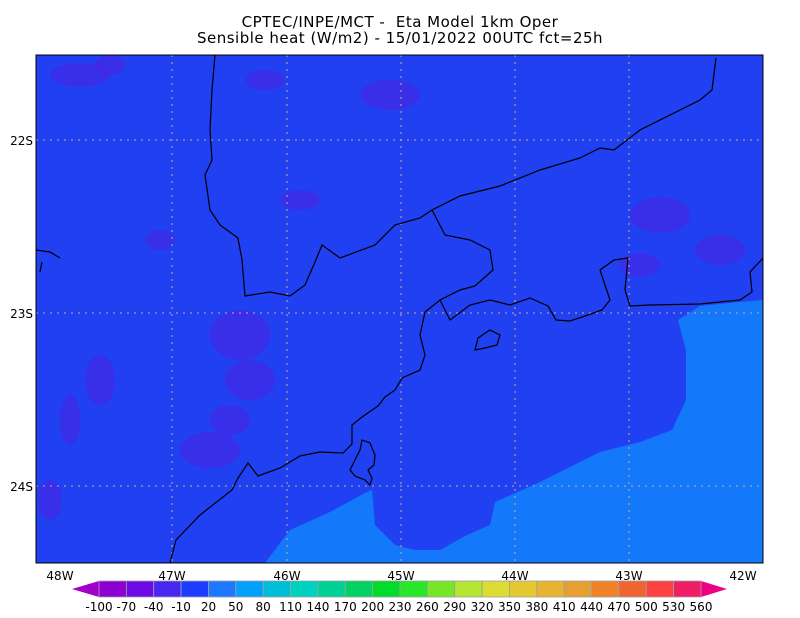 The image size is (800, 618). What do you see at coordinates (742, 576) in the screenshot?
I see `lon-label: 42W` at bounding box center [742, 576].